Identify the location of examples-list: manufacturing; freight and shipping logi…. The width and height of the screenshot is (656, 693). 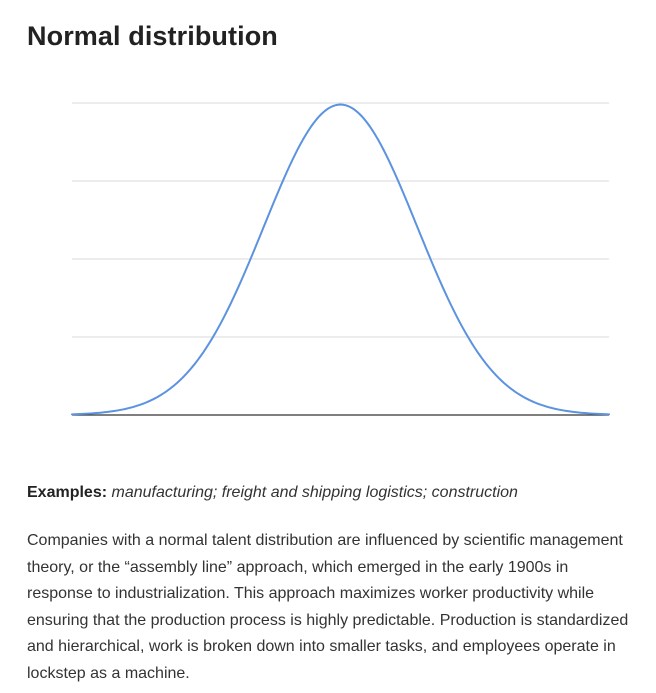
(314, 492).